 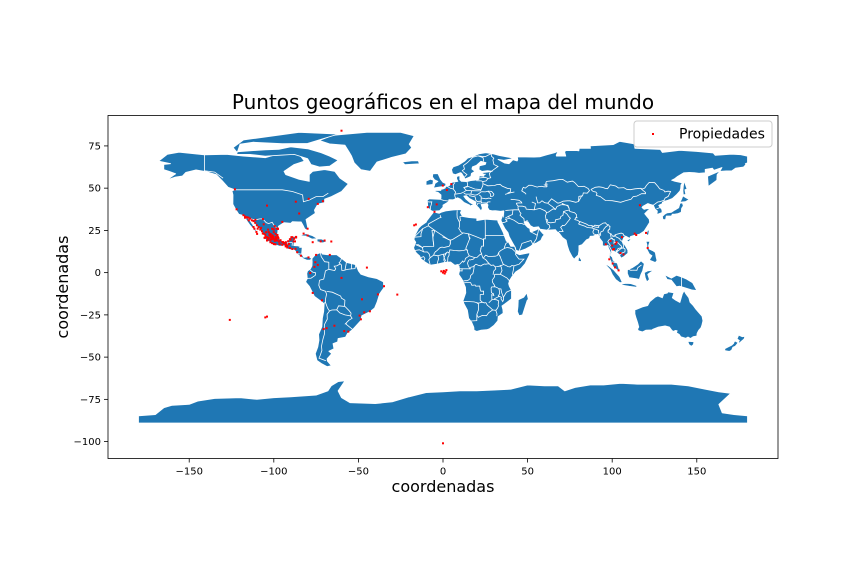 What do you see at coordinates (94, 231) in the screenshot?
I see `y-tick-label: 25` at bounding box center [94, 231].